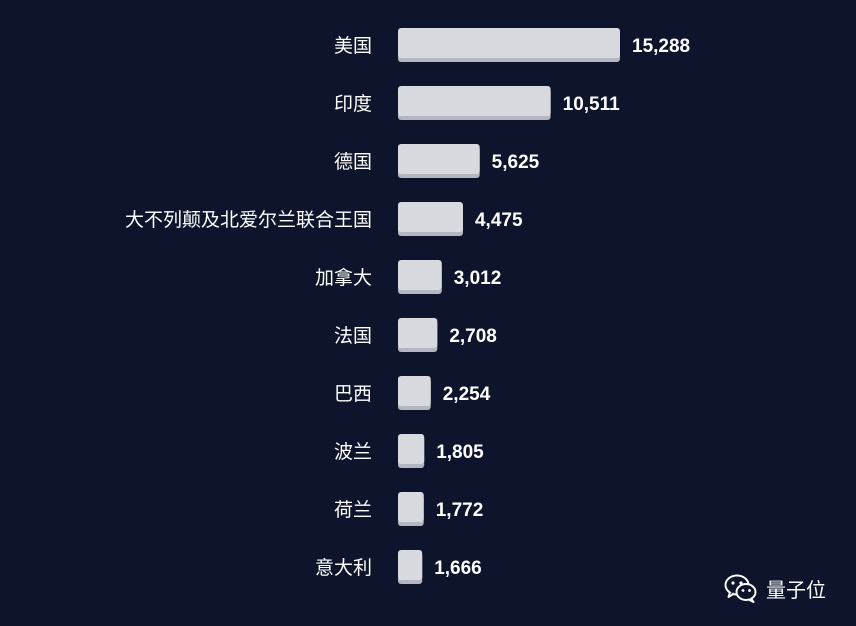  I want to click on value-label: 5,625, so click(516, 162).